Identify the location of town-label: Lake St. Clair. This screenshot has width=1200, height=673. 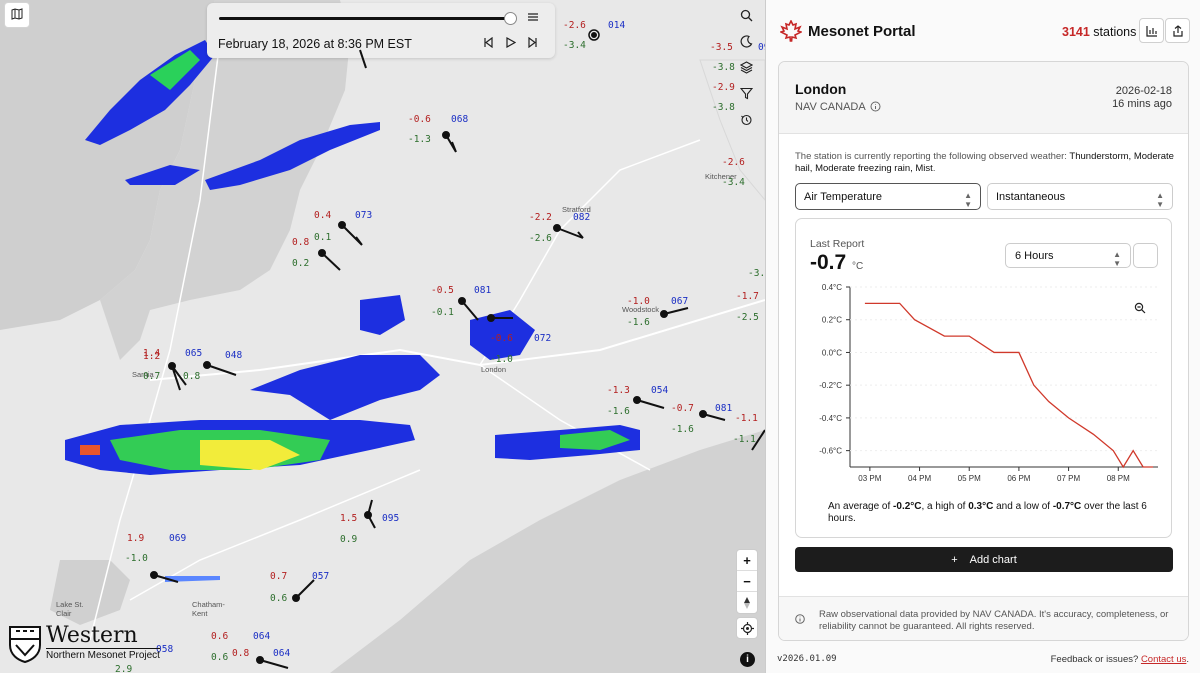
(70, 609).